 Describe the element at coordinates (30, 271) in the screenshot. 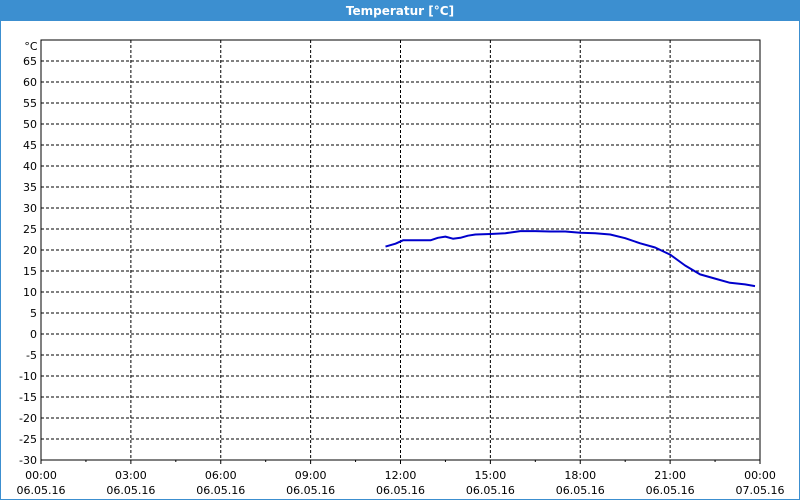

I see `y-tick-label: 15` at that location.